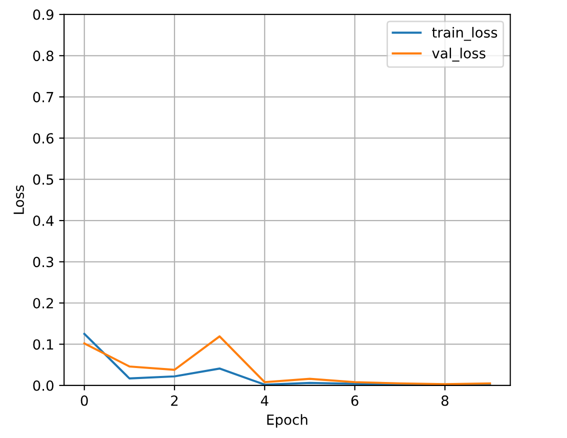  I want to click on y-tick-label: 0.0, so click(43, 385).